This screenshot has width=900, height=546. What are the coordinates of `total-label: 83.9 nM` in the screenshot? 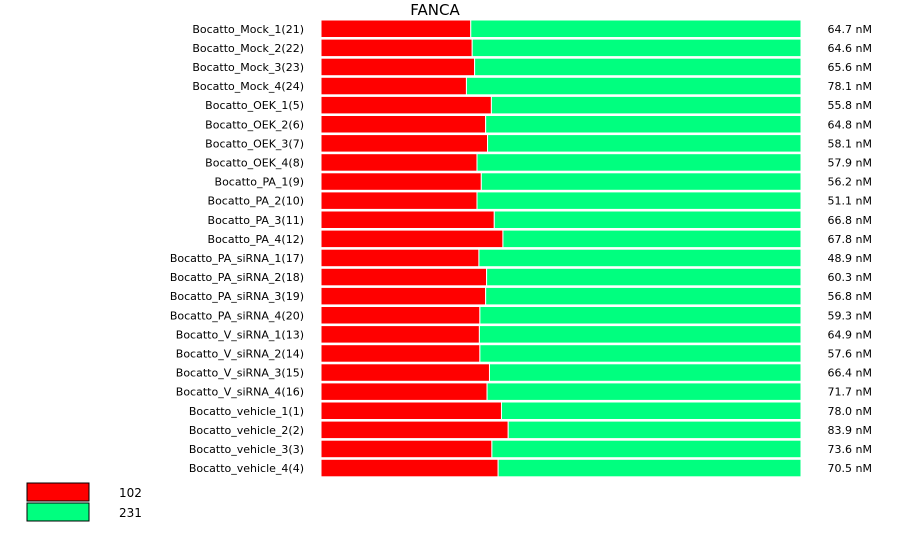 It's located at (850, 430).